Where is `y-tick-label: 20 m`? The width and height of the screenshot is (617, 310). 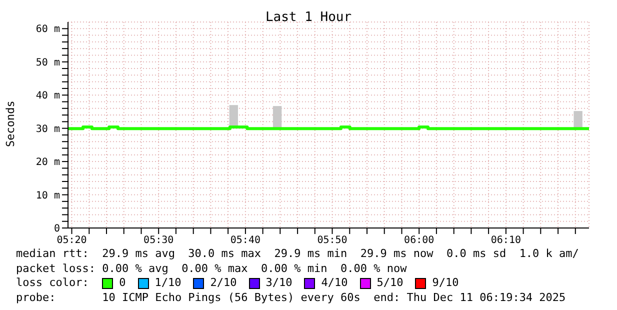
y-tick-label: 20 m is located at coordinates (48, 162).